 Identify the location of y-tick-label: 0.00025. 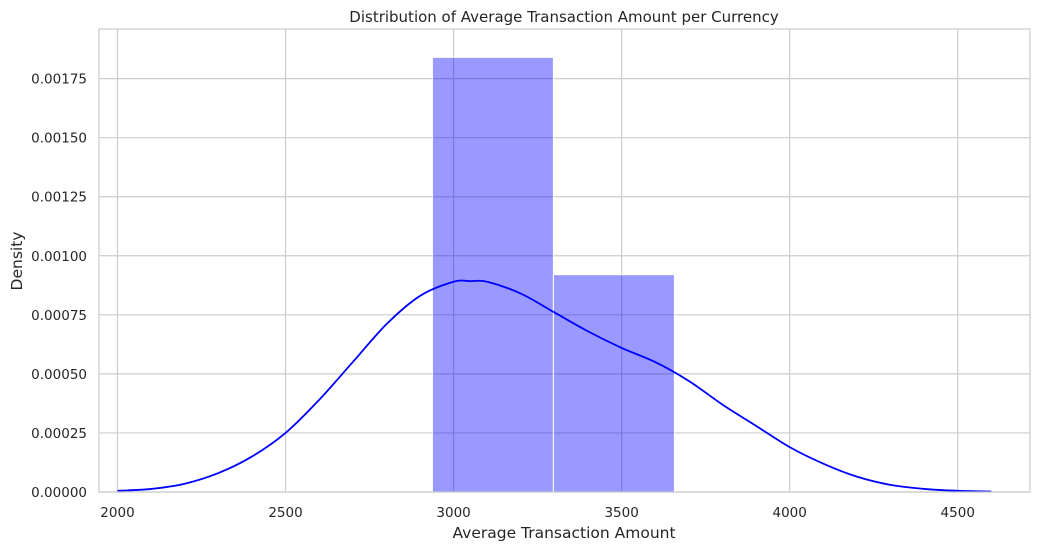
(59, 434).